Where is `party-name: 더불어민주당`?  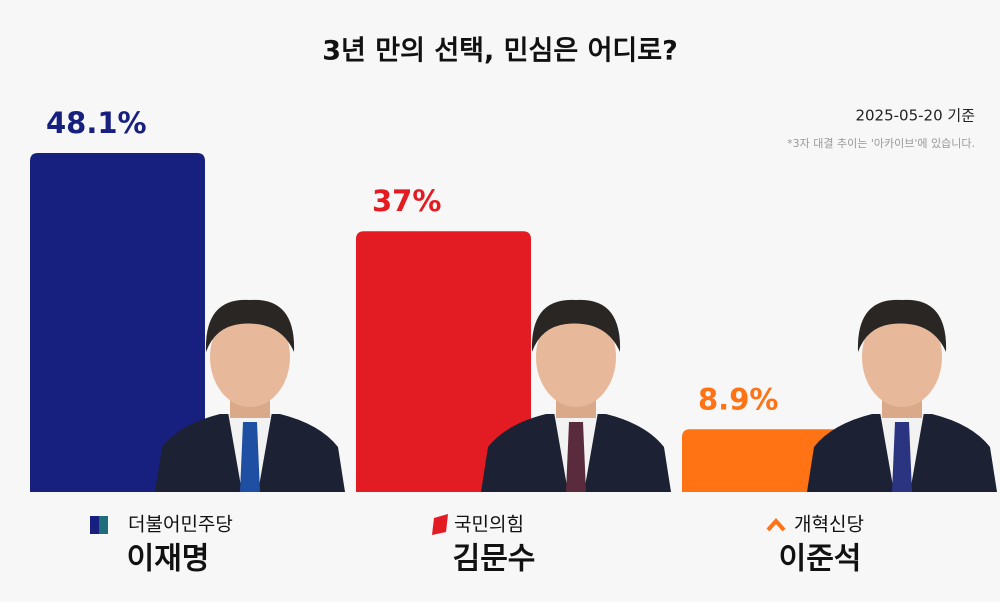
party-name: 더불어민주당 is located at coordinates (180, 525).